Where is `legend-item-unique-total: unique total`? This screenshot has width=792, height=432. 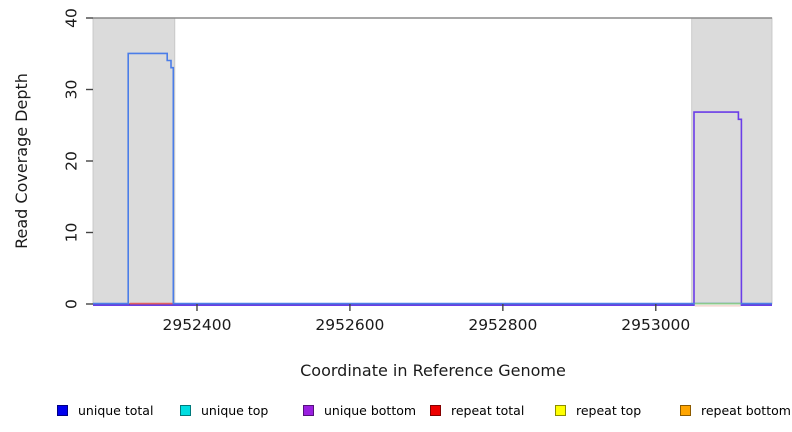 legend-item-unique-total: unique total is located at coordinates (105, 410).